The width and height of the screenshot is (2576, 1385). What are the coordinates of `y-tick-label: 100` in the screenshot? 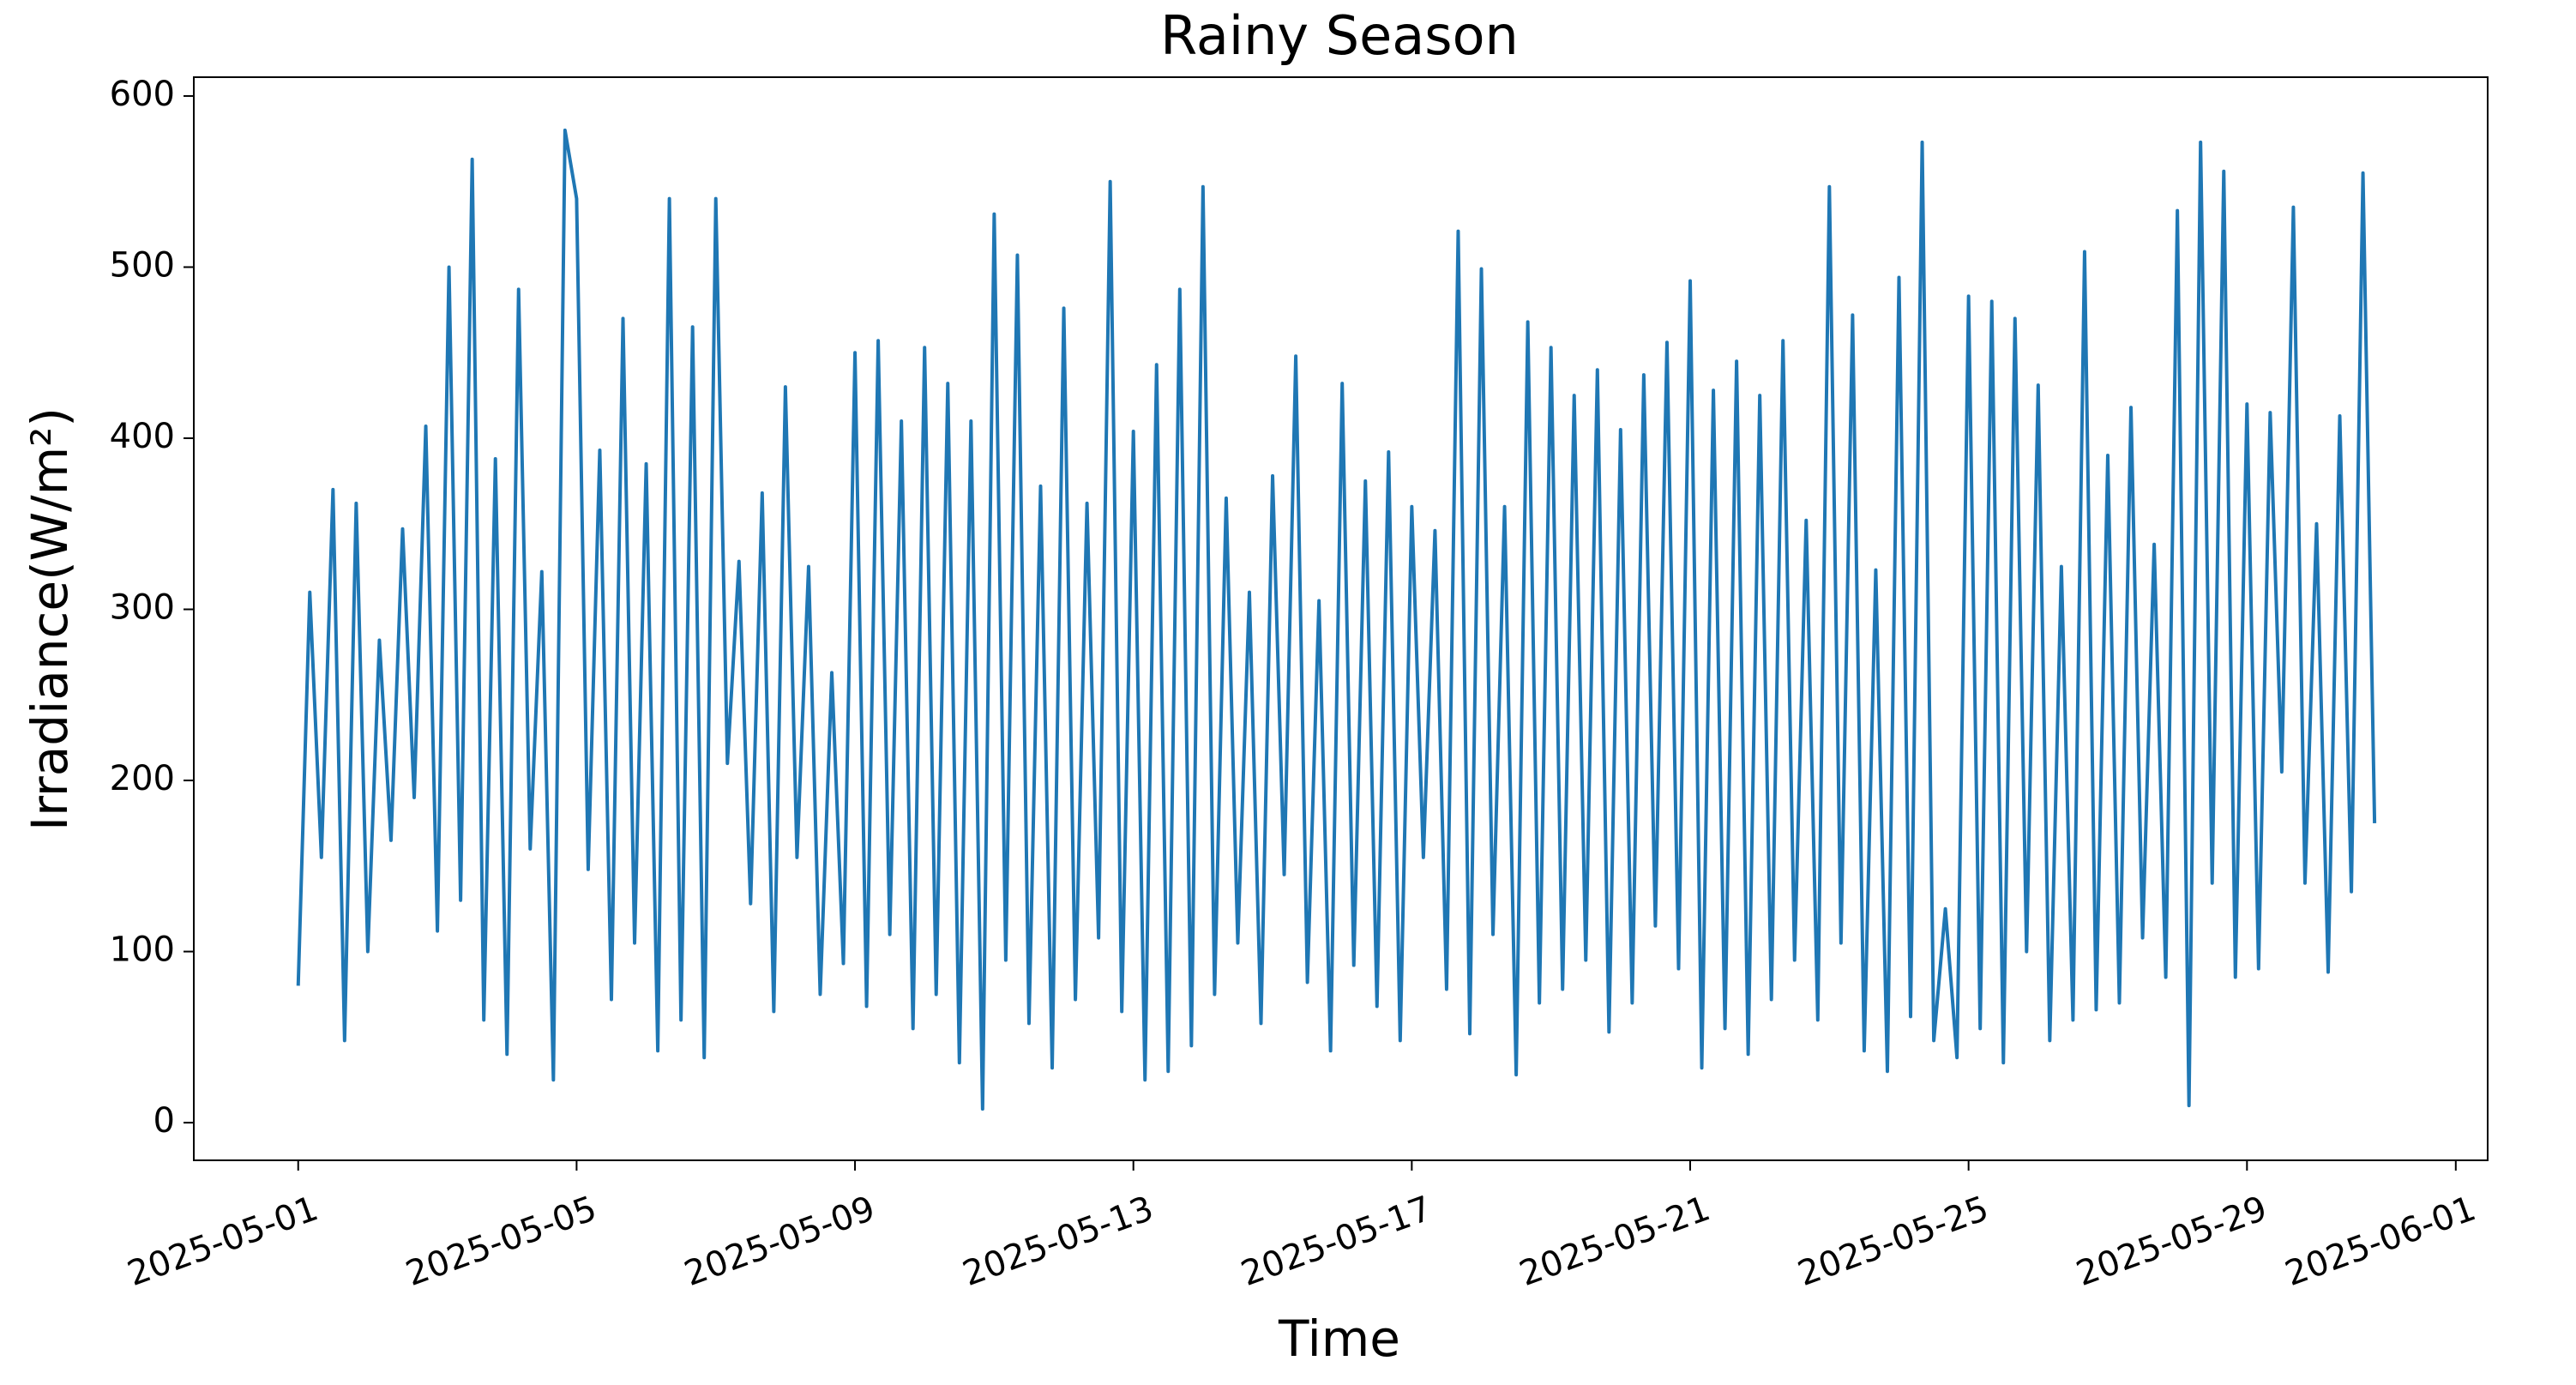 It's located at (142, 950).